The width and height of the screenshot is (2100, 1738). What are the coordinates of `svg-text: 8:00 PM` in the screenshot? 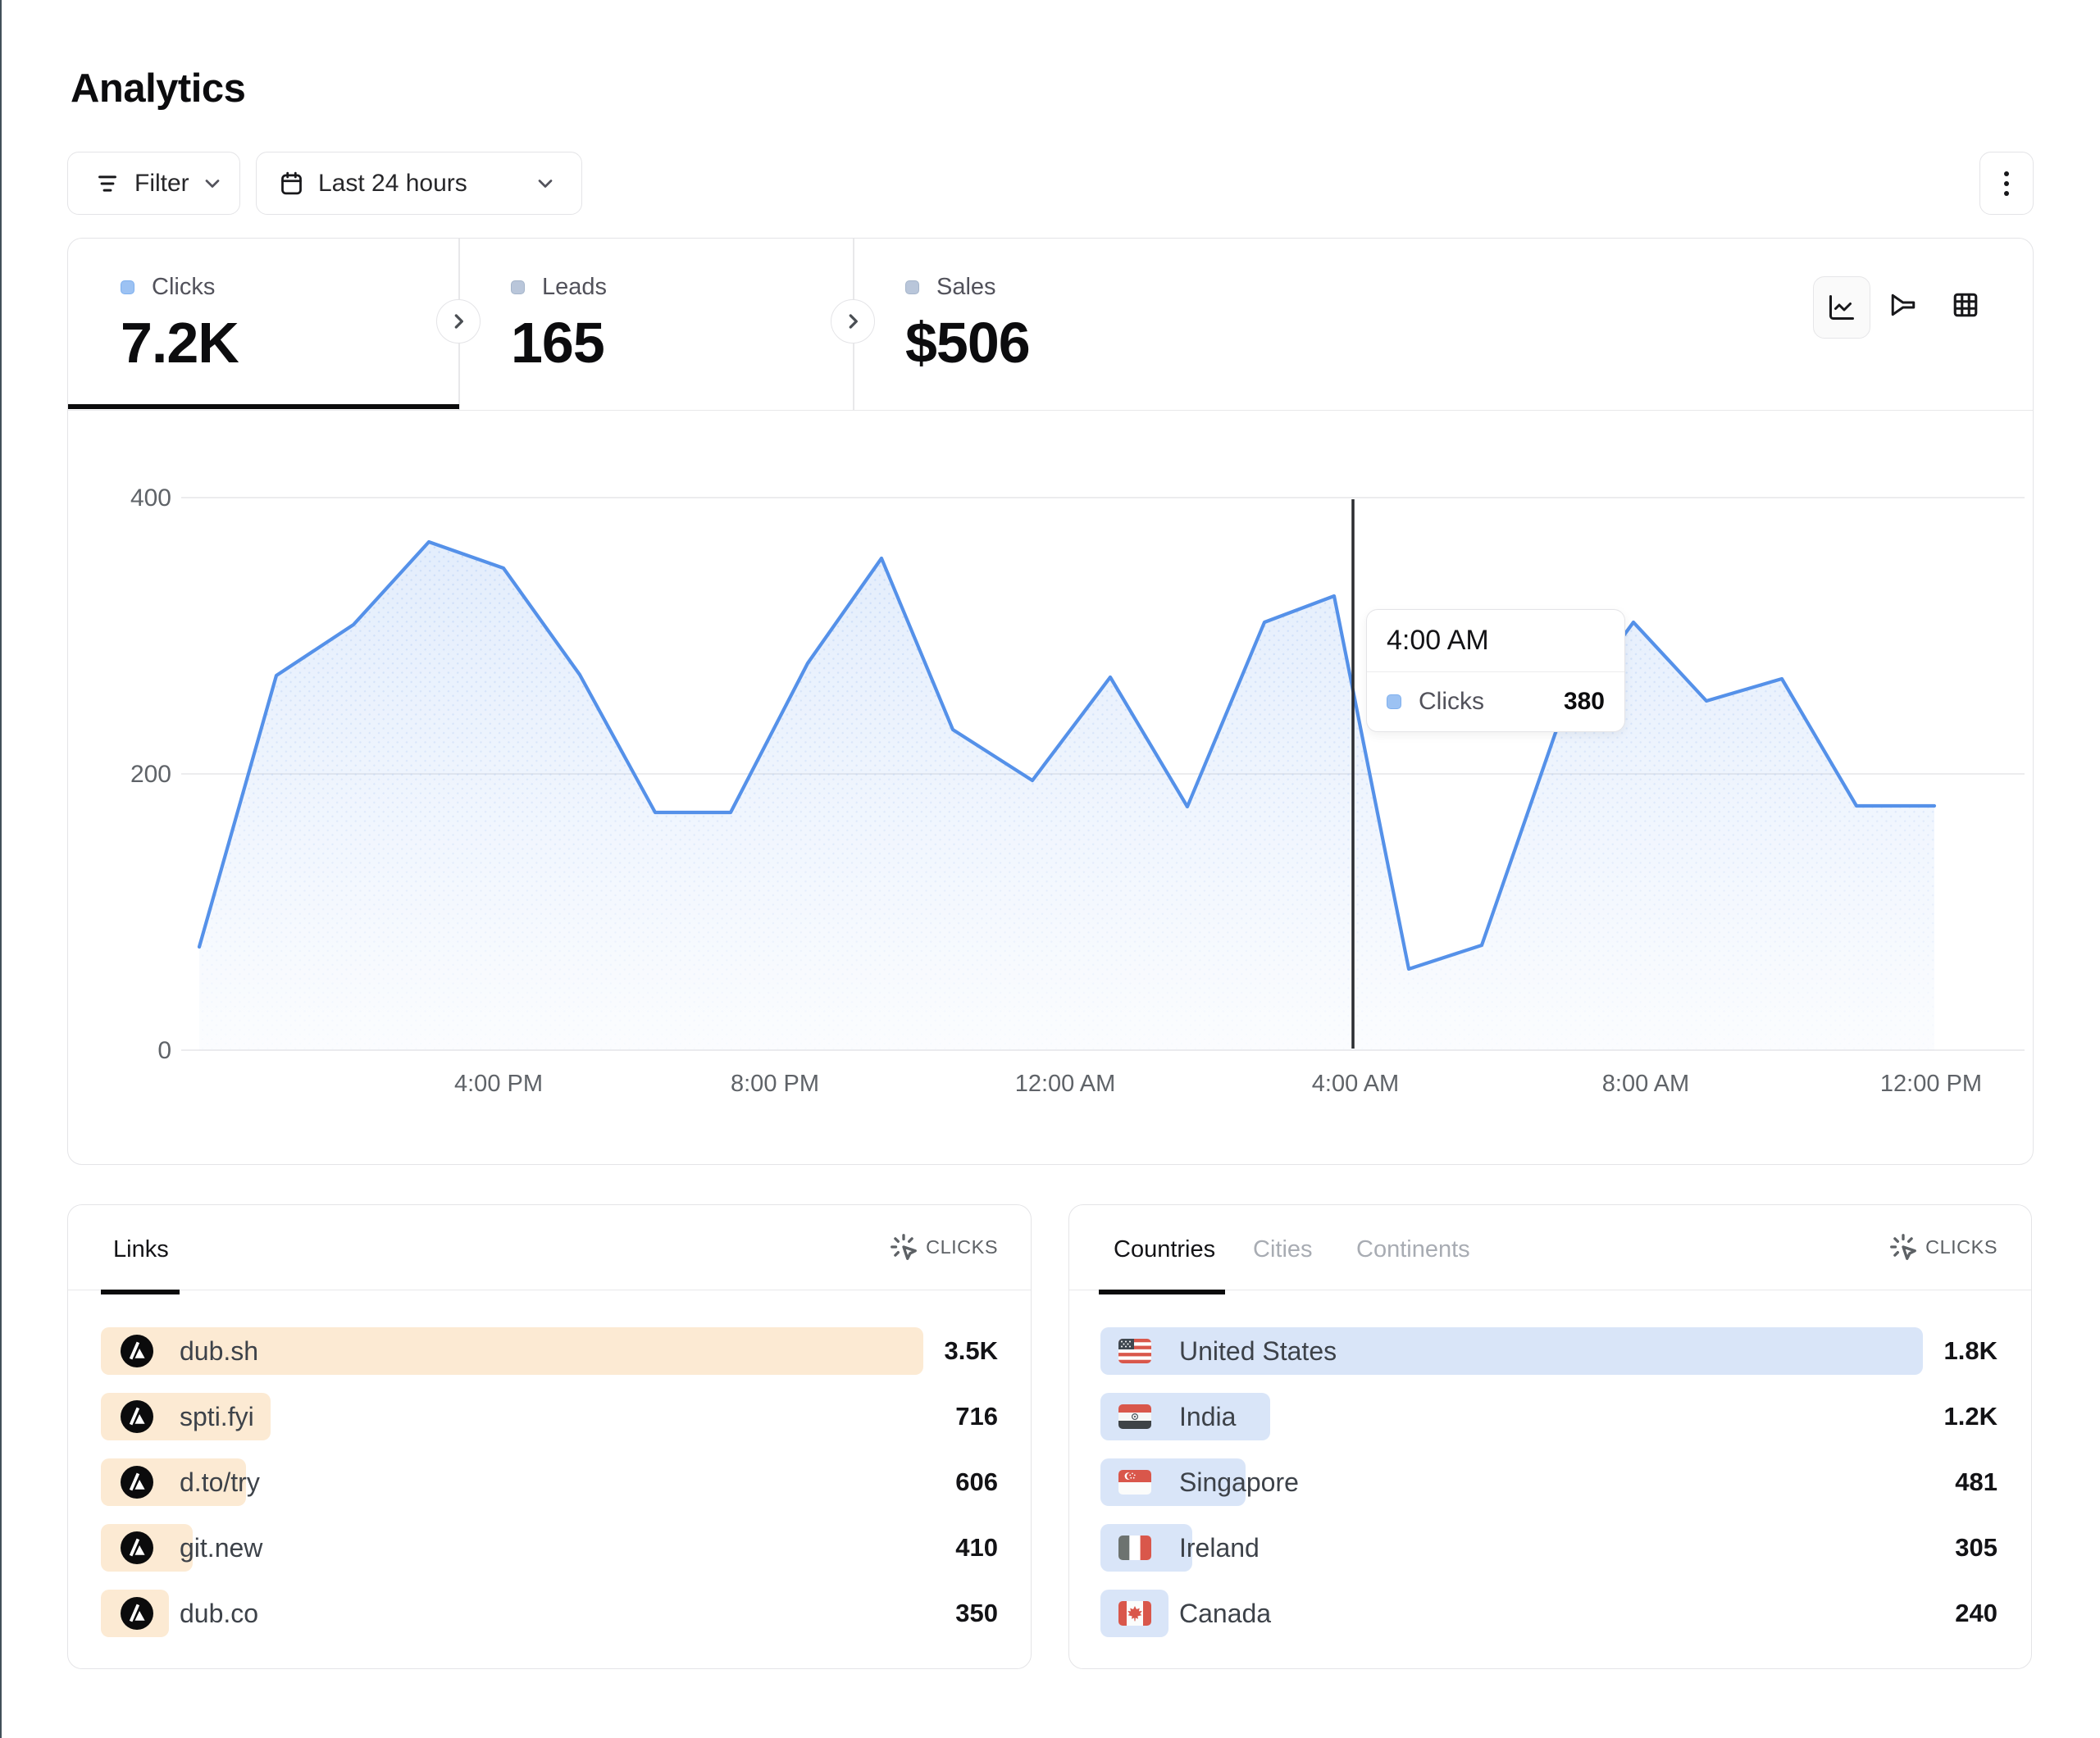 It's located at (775, 1084).